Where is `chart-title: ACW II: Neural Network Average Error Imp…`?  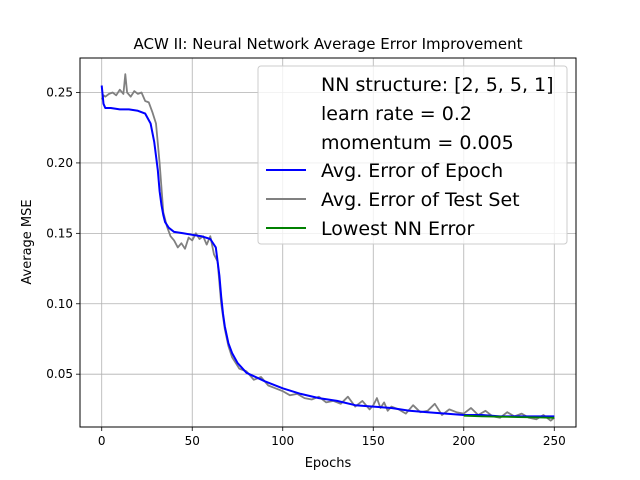 chart-title: ACW II: Neural Network Average Error Imp… is located at coordinates (328, 44).